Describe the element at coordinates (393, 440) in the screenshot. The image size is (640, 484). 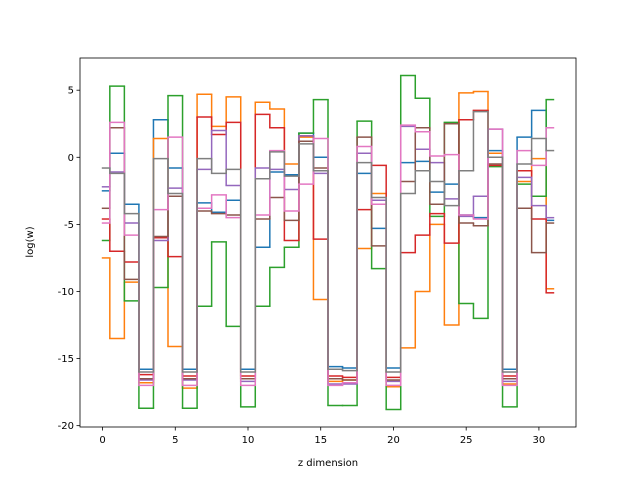
I see `x-tick-label: 20` at that location.